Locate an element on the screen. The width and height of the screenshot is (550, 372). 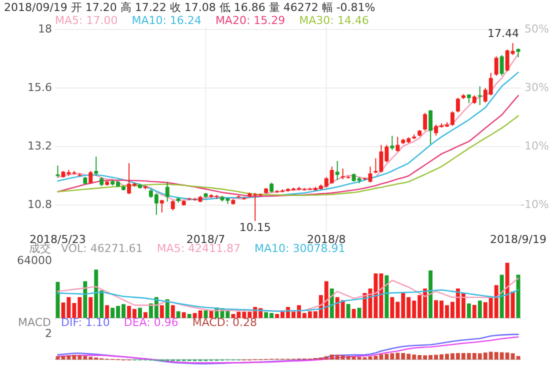
y-tick-label: 10.8 is located at coordinates (40, 205).